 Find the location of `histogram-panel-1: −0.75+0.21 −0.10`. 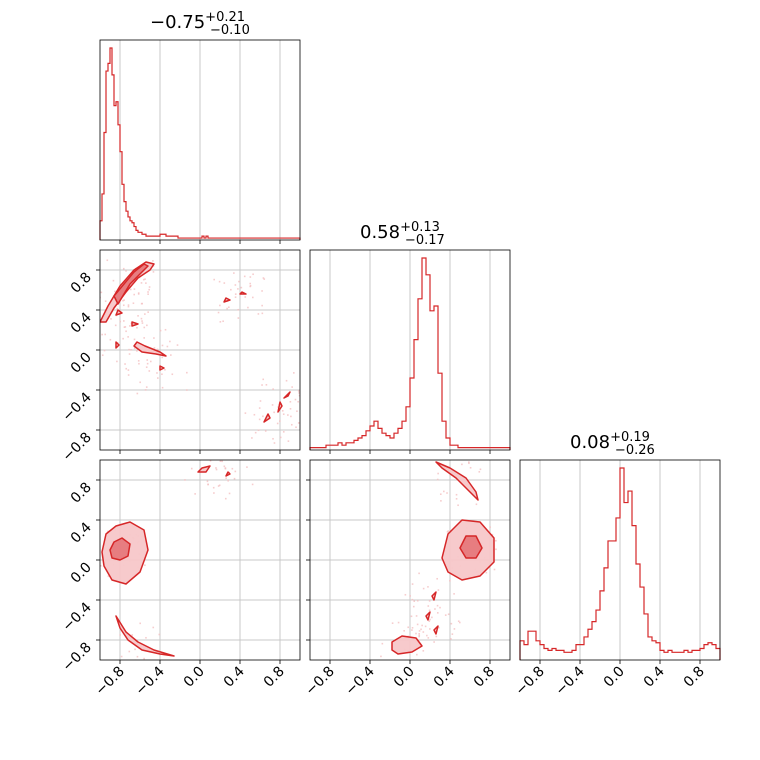

histogram-panel-1: −0.75+0.21 −0.10 is located at coordinates (200, 127).